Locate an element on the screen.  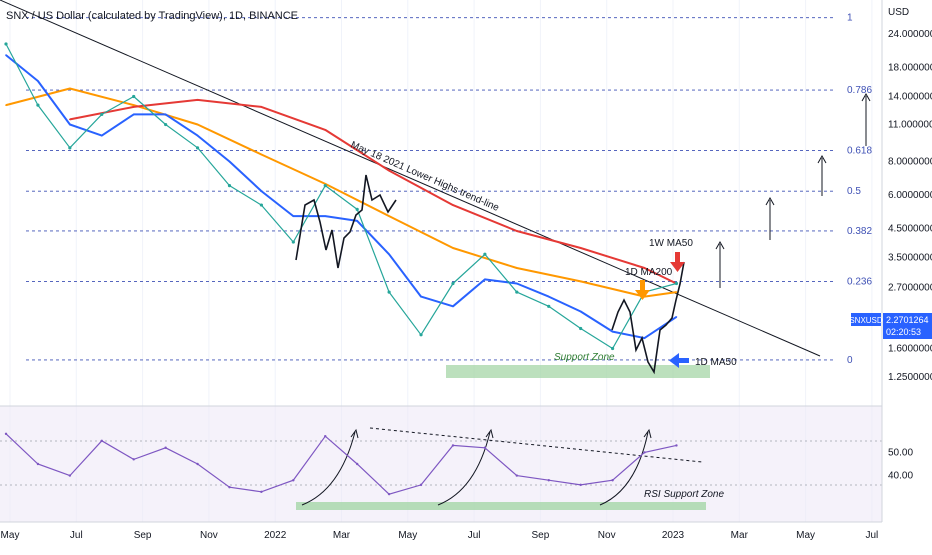
fib-level-label: 0.618 is located at coordinates (859, 150).